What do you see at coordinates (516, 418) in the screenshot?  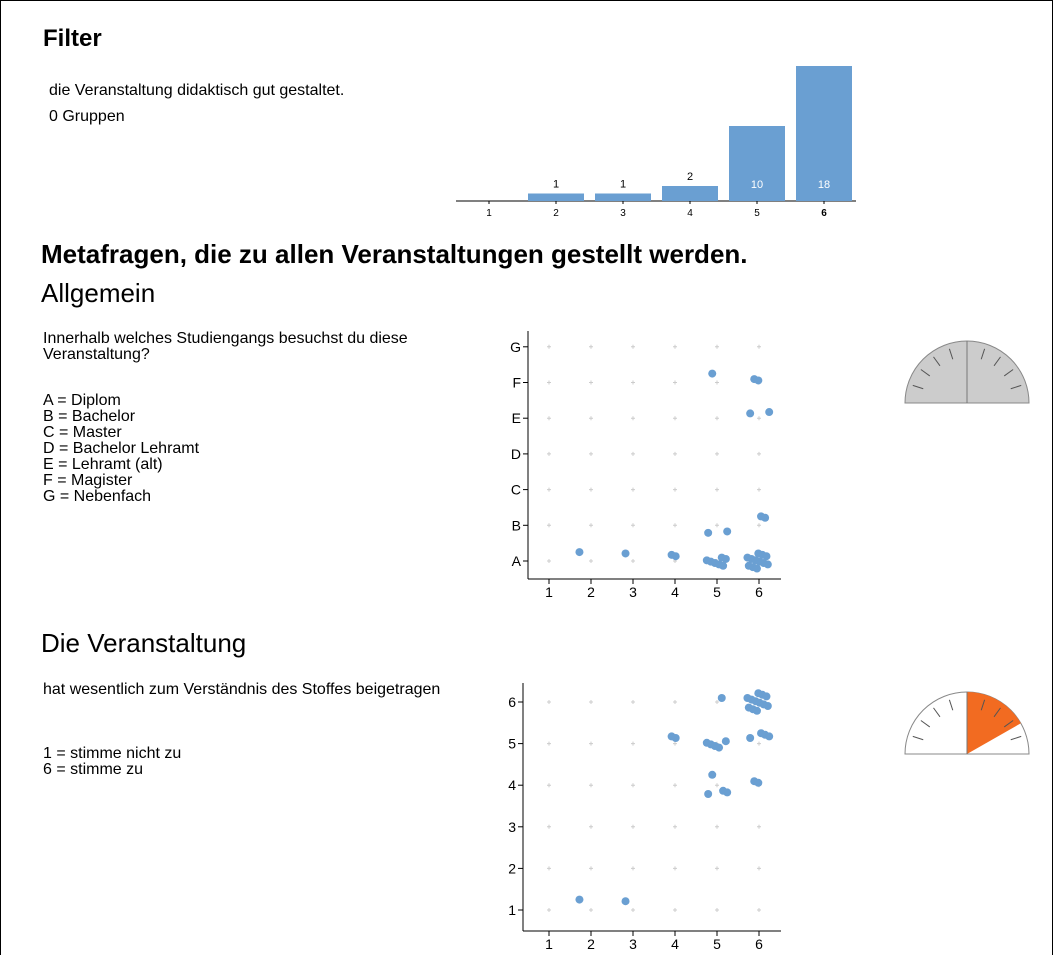 I see `y-tick-label: E` at bounding box center [516, 418].